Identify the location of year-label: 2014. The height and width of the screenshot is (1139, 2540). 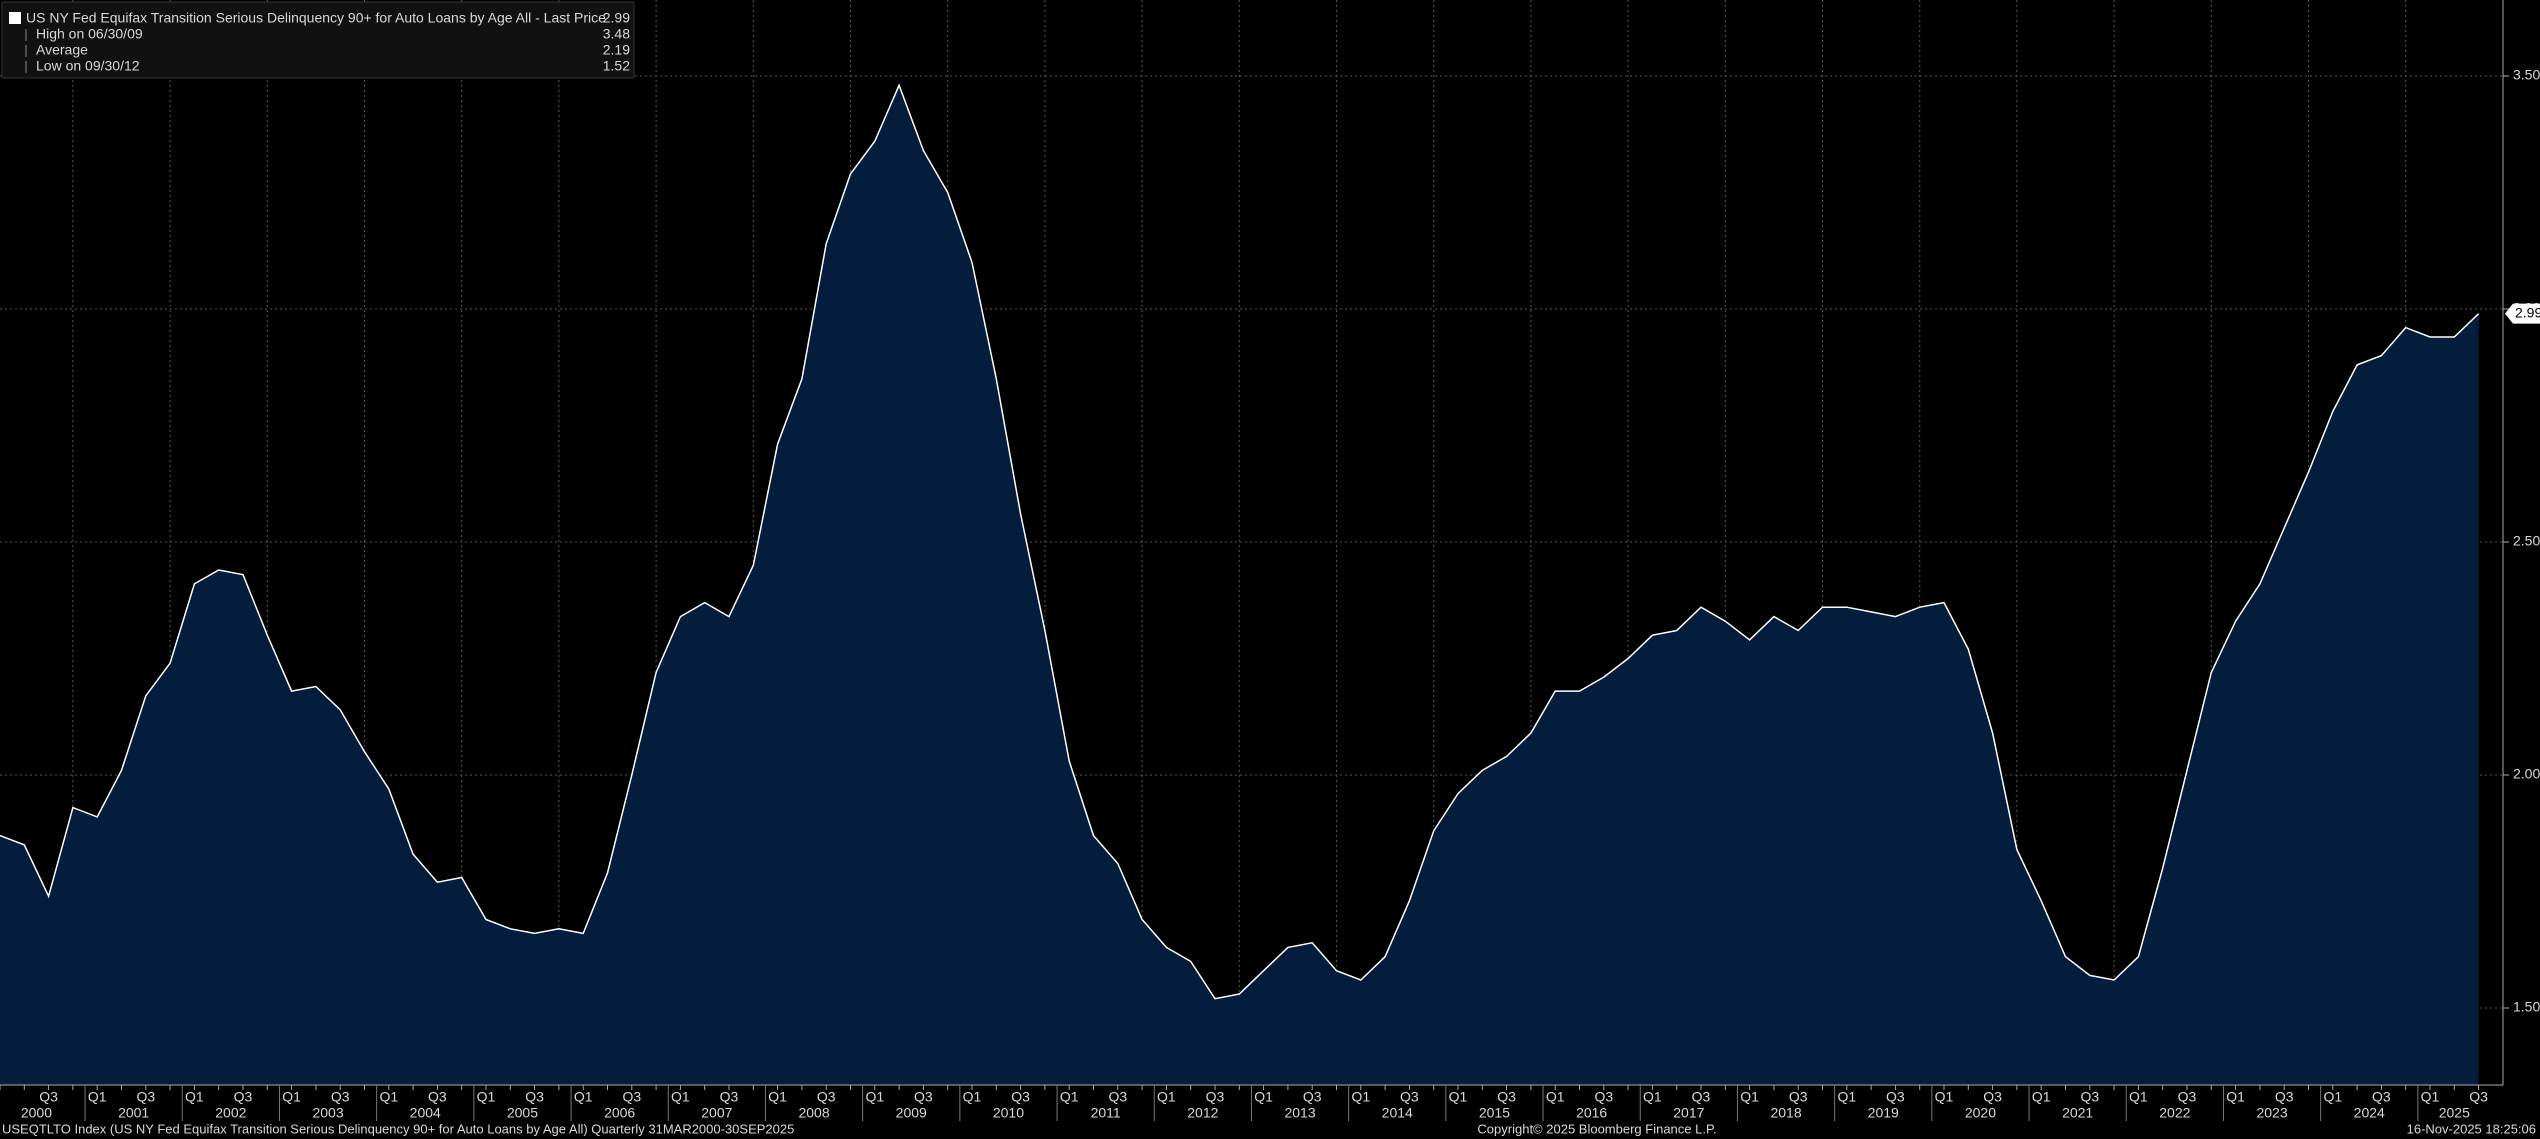
(1397, 1113).